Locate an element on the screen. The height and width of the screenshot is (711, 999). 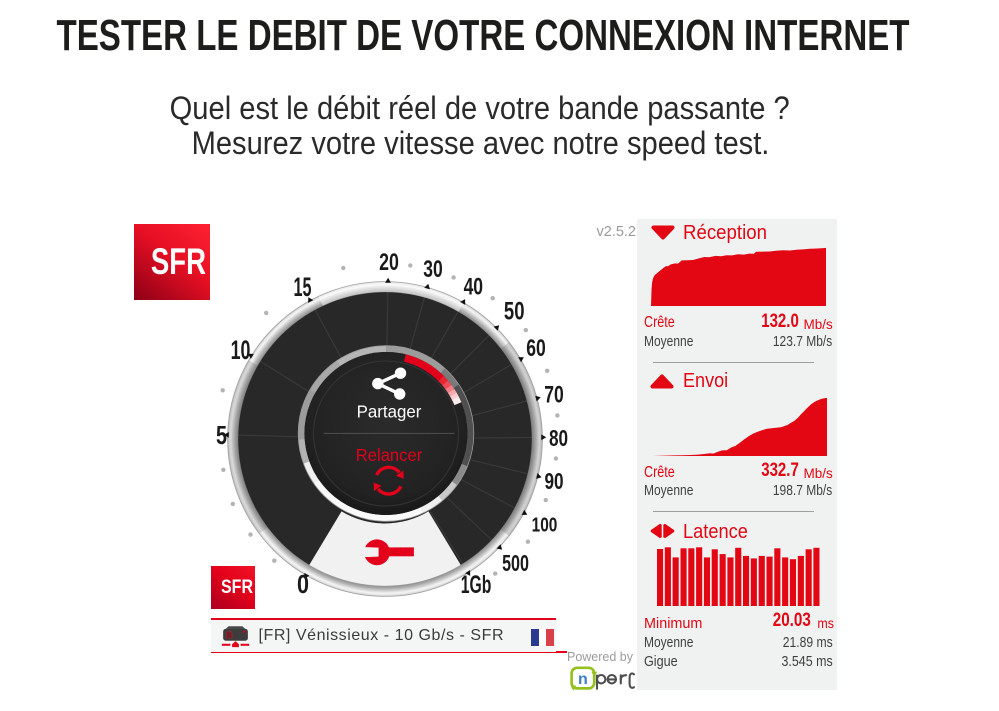
svg-text: 80 is located at coordinates (558, 439).